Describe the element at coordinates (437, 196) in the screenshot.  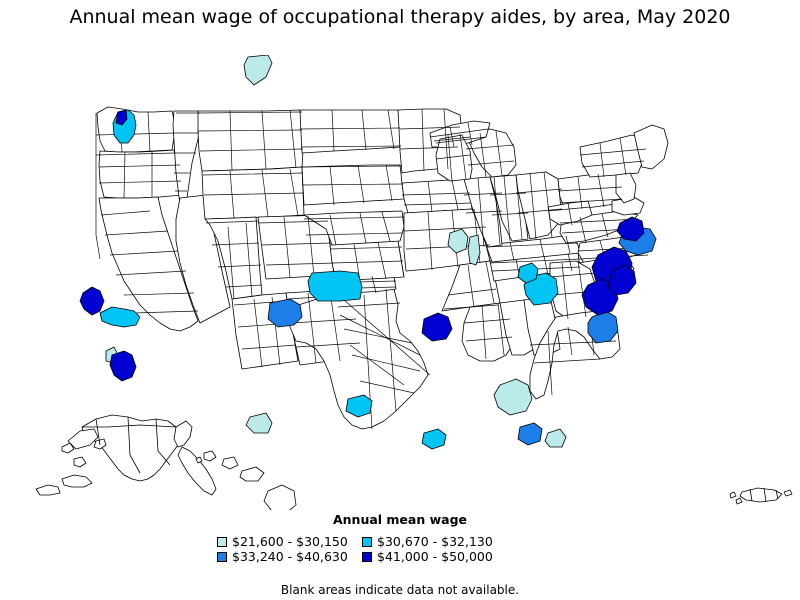
I see `state-iowa` at that location.